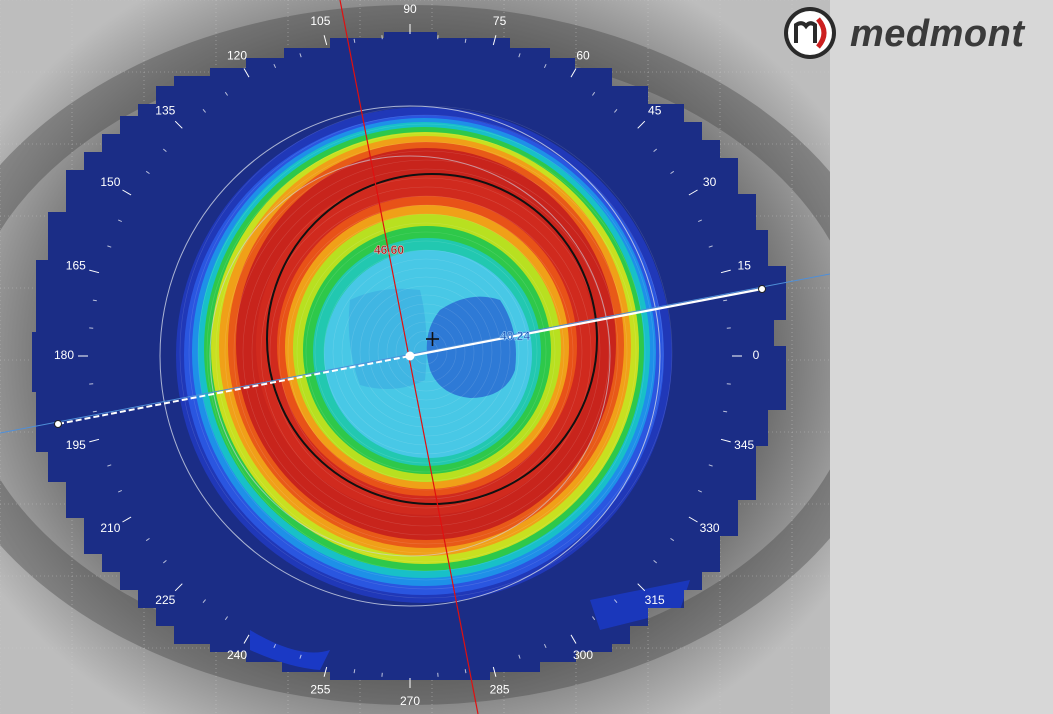 The image size is (1053, 714). I want to click on angle-label-75: 75, so click(500, 21).